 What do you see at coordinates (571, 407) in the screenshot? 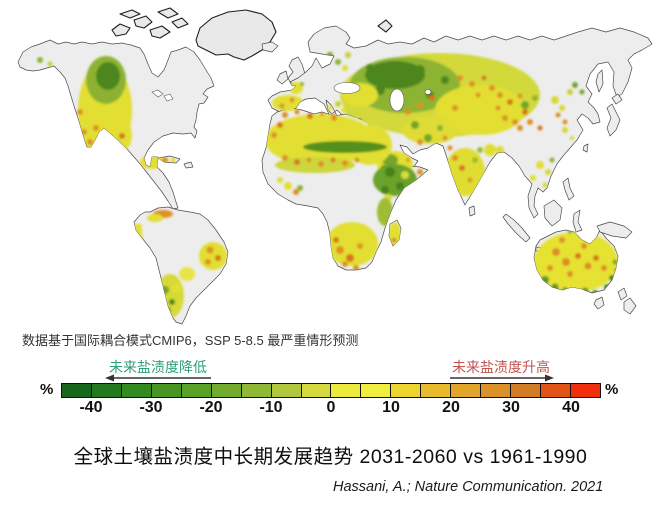
I see `colorbar-tick: 40` at bounding box center [571, 407].